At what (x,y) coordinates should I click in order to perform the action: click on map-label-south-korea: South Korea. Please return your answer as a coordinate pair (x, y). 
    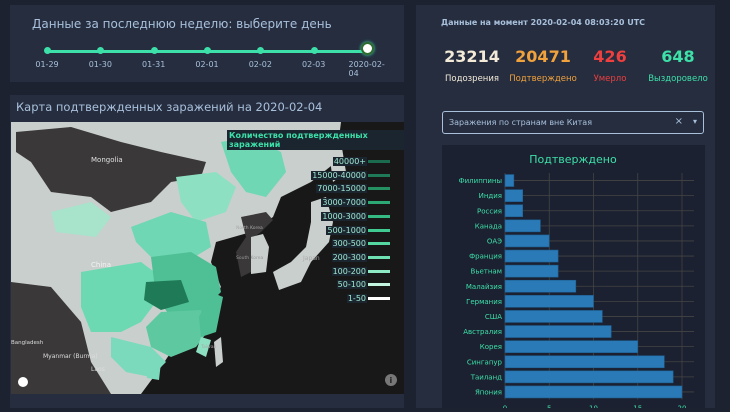
    Looking at the image, I should click on (250, 258).